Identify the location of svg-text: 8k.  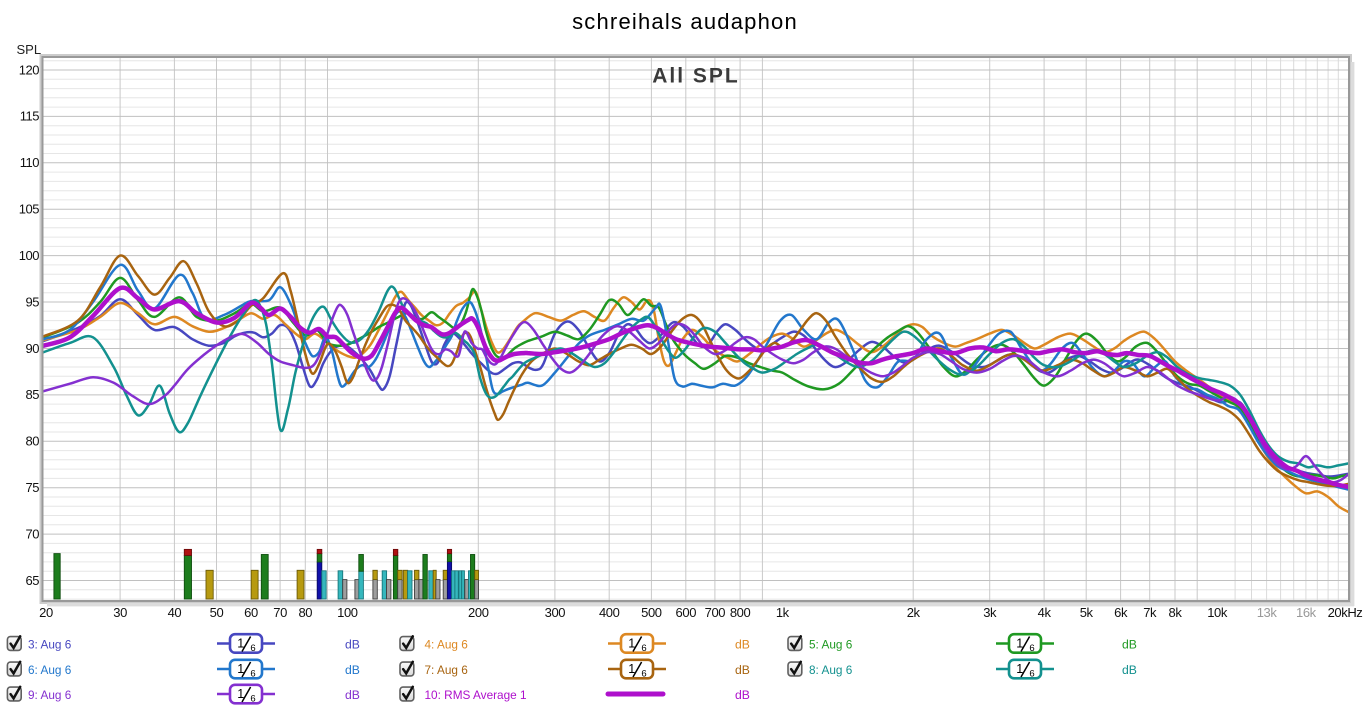
(1176, 612).